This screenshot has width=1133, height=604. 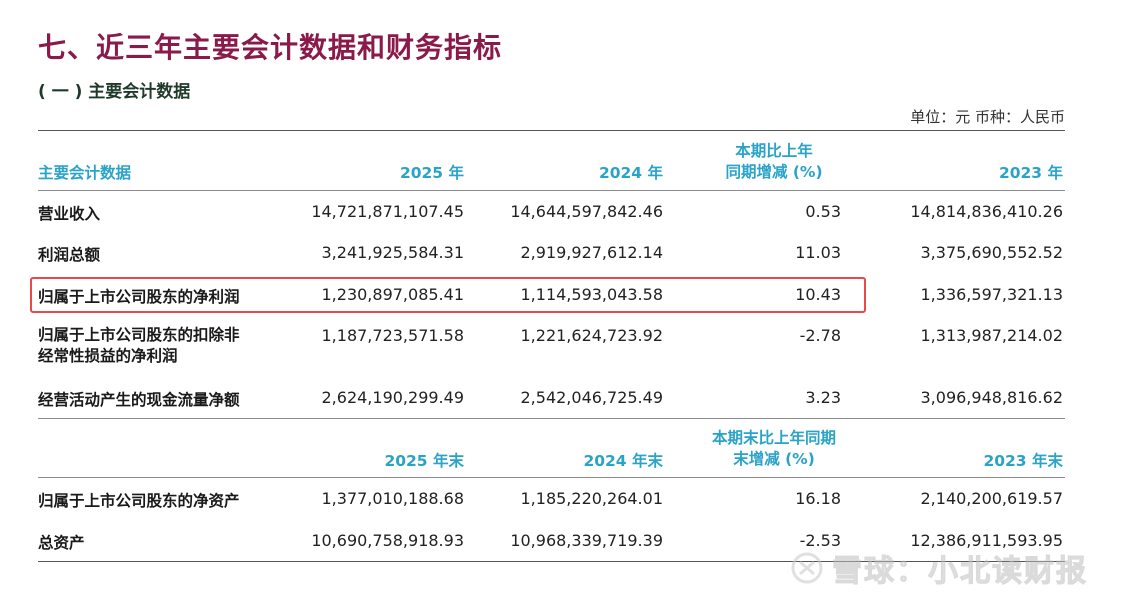 What do you see at coordinates (139, 335) in the screenshot?
I see `row-label-deducted-line1: 归属于上市公司股东的扣除非` at bounding box center [139, 335].